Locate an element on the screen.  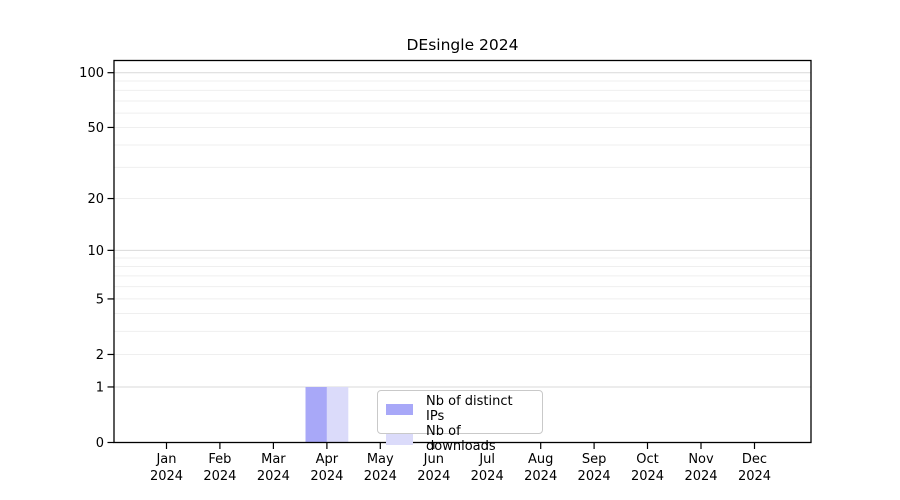
x-tick-label-month: Apr is located at coordinates (327, 459).